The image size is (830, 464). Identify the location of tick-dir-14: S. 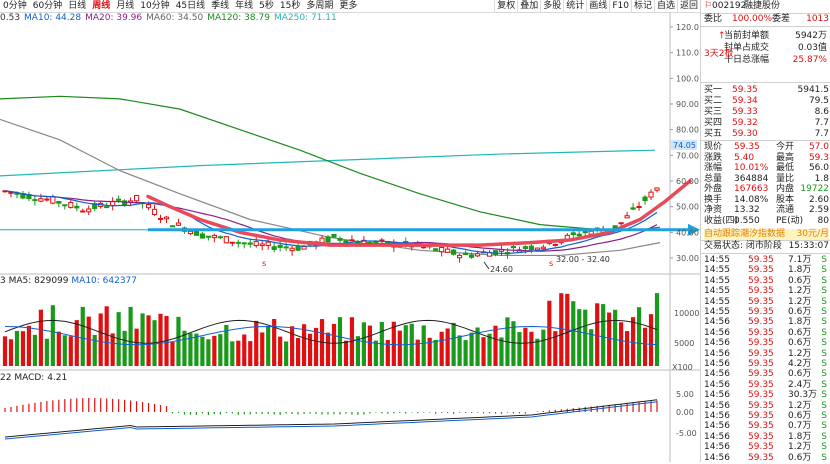
(824, 405).